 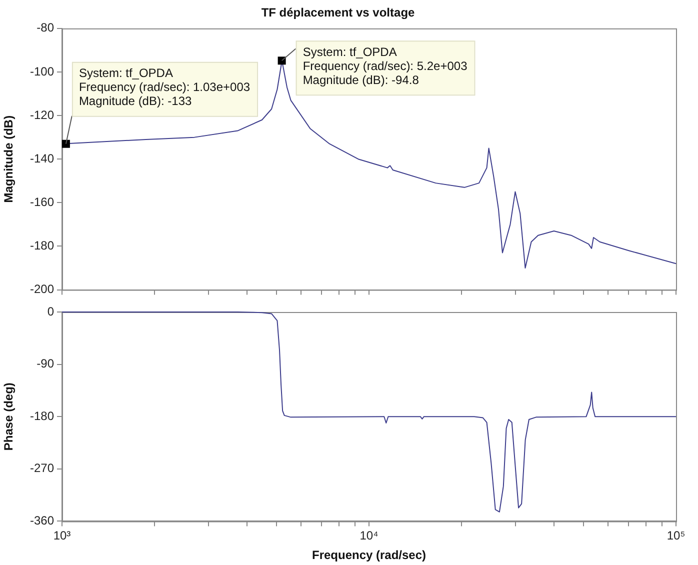 What do you see at coordinates (676, 535) in the screenshot?
I see `x-tick-label: 10⁵` at bounding box center [676, 535].